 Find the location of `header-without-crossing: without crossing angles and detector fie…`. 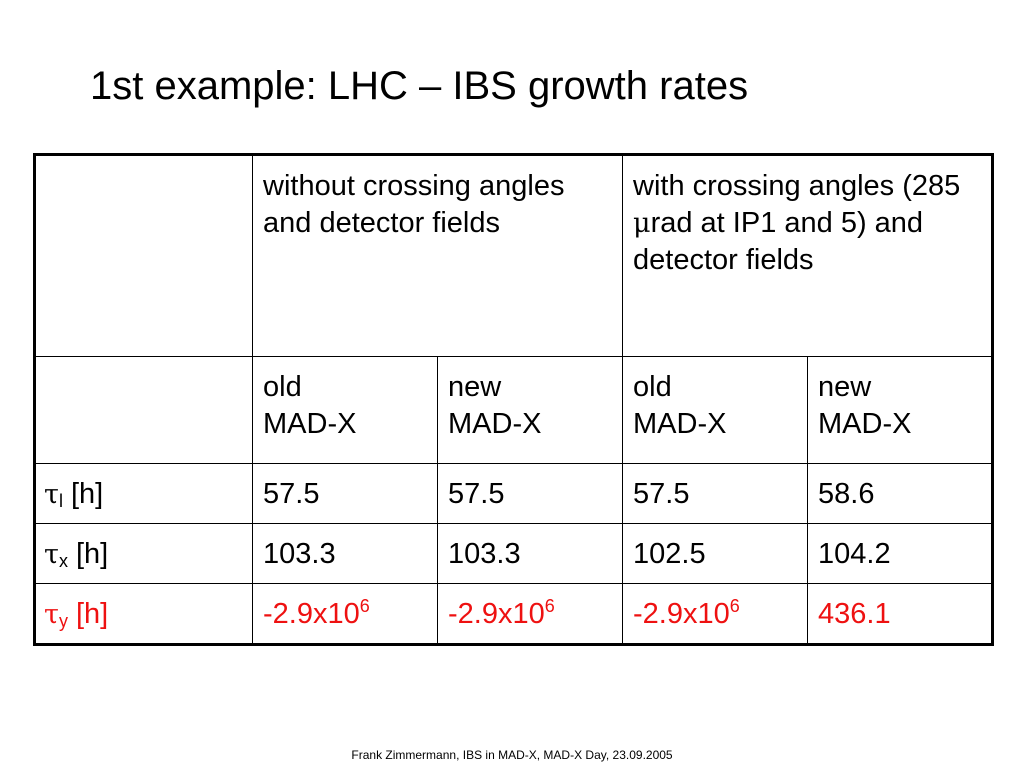

header-without-crossing: without crossing angles and detector fie… is located at coordinates (437, 255).